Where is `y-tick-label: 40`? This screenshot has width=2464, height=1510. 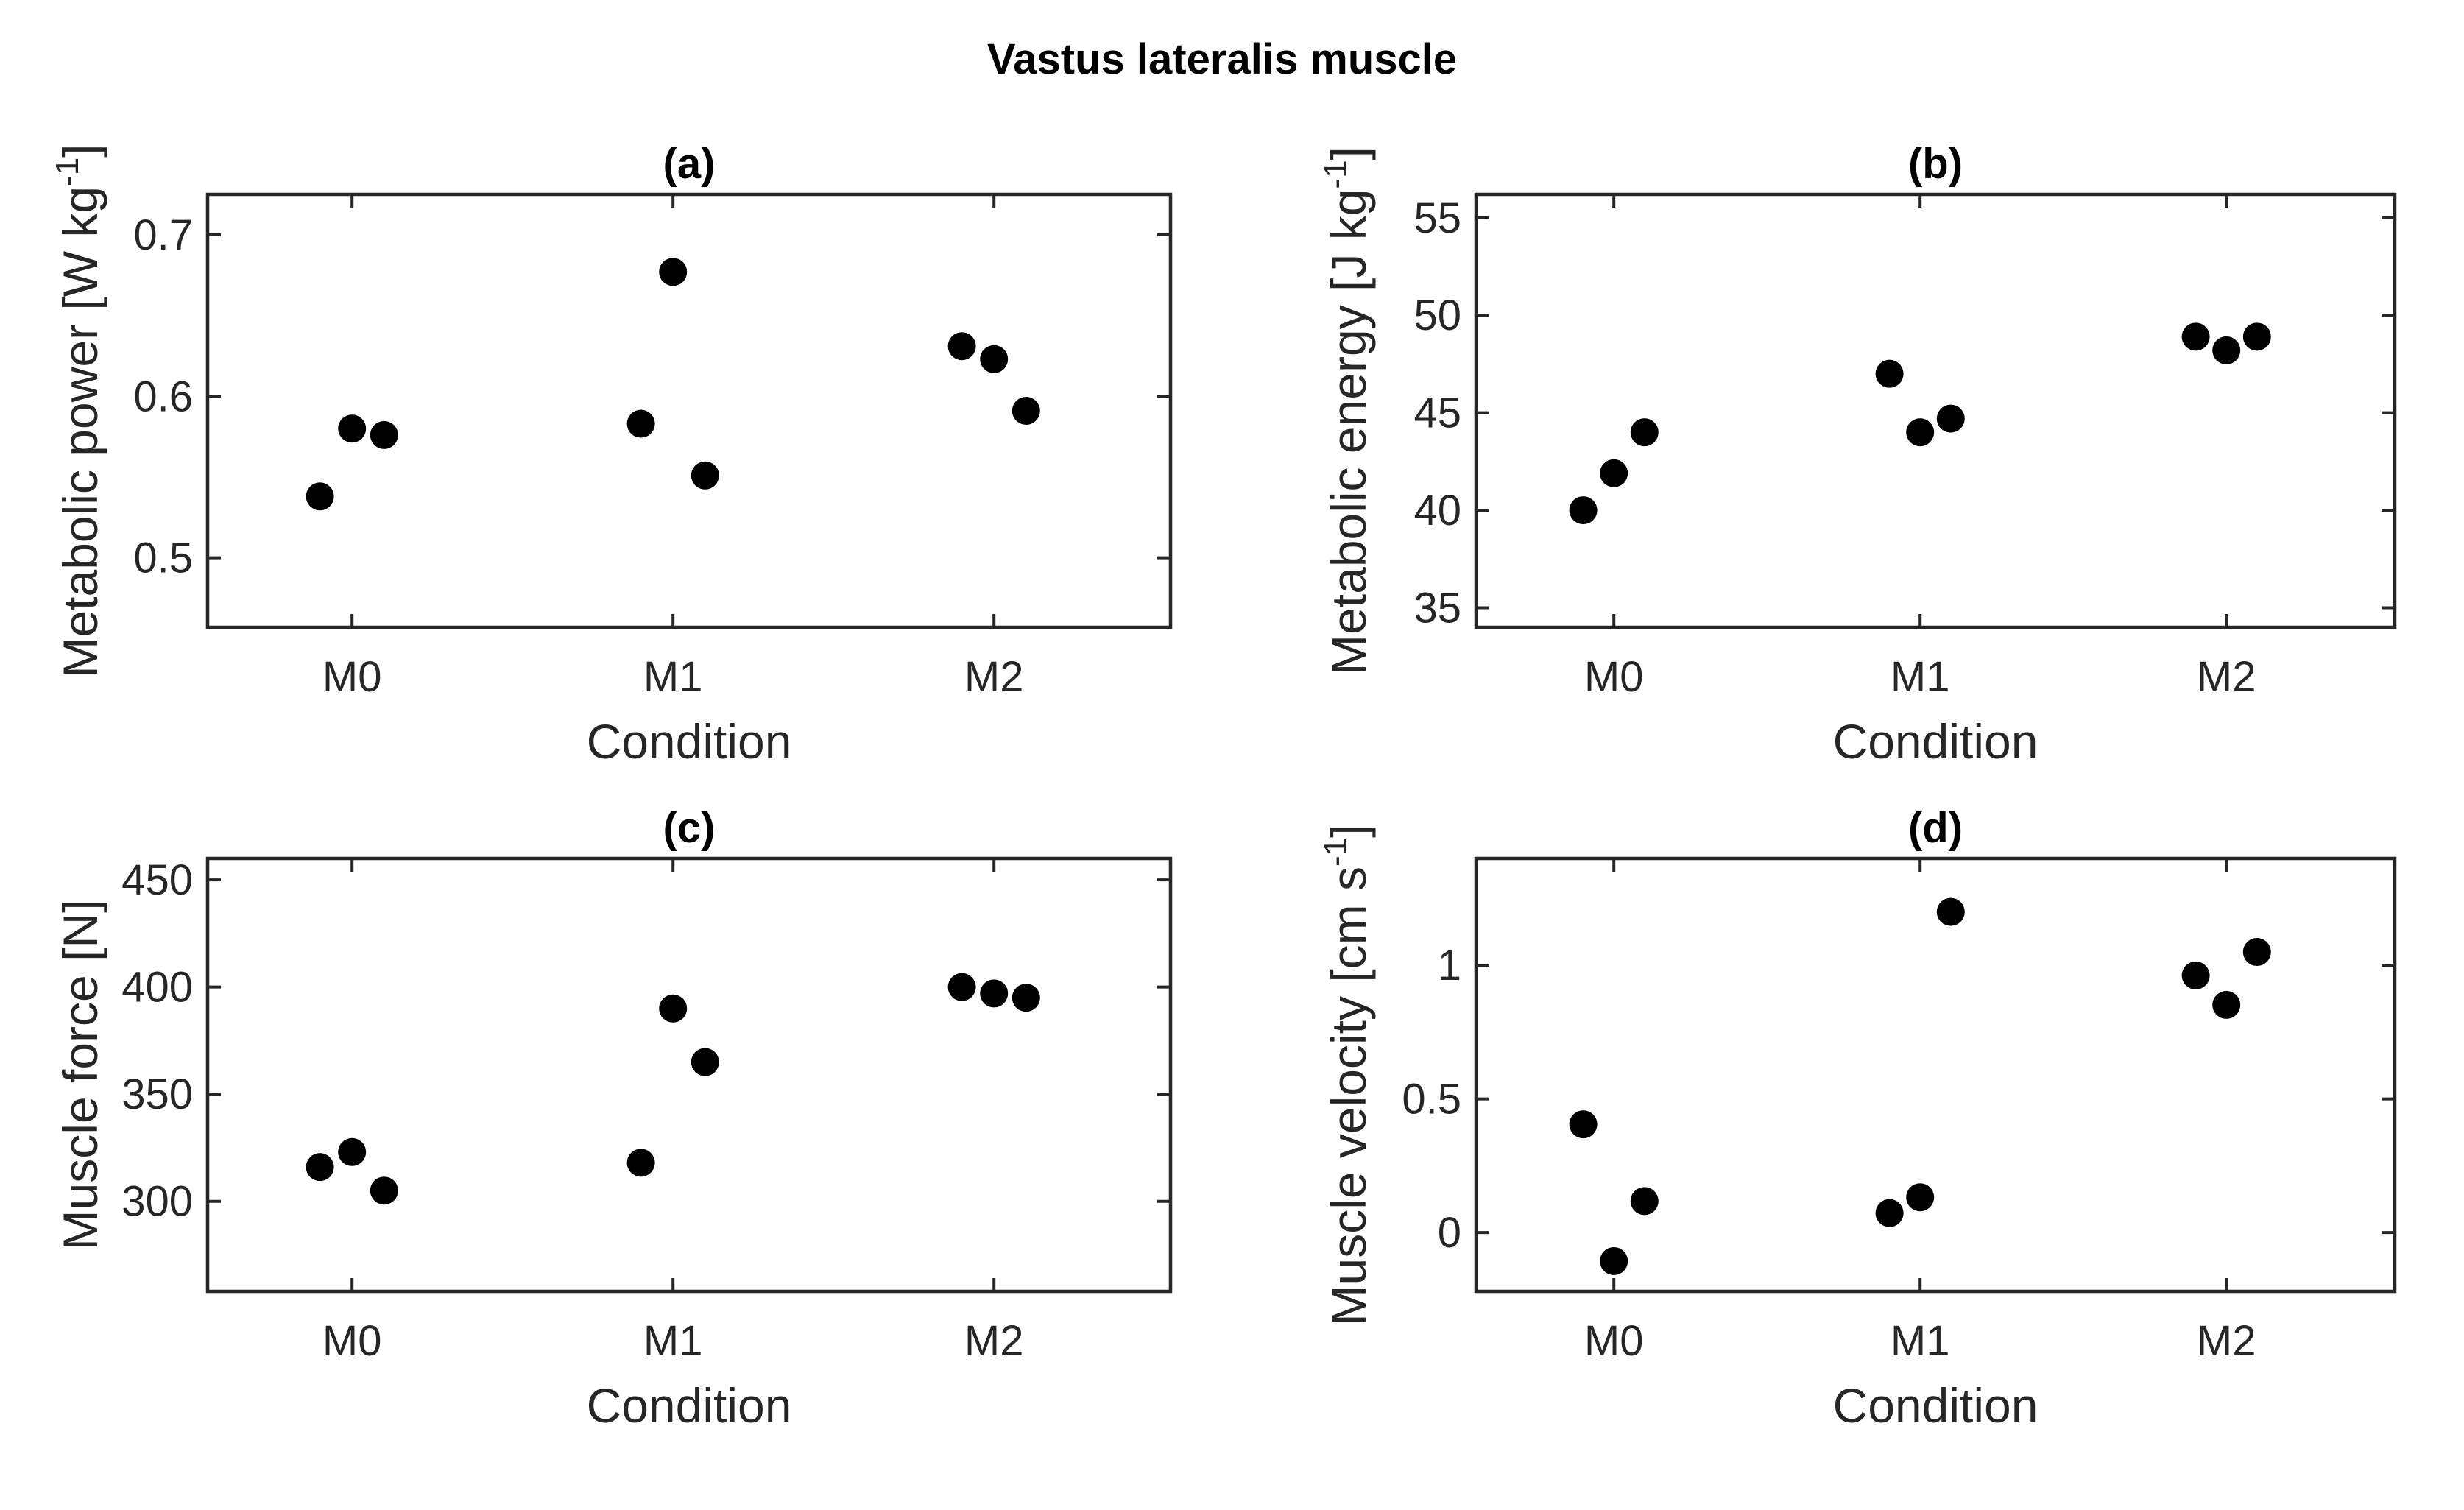
y-tick-label: 40 is located at coordinates (1437, 511).